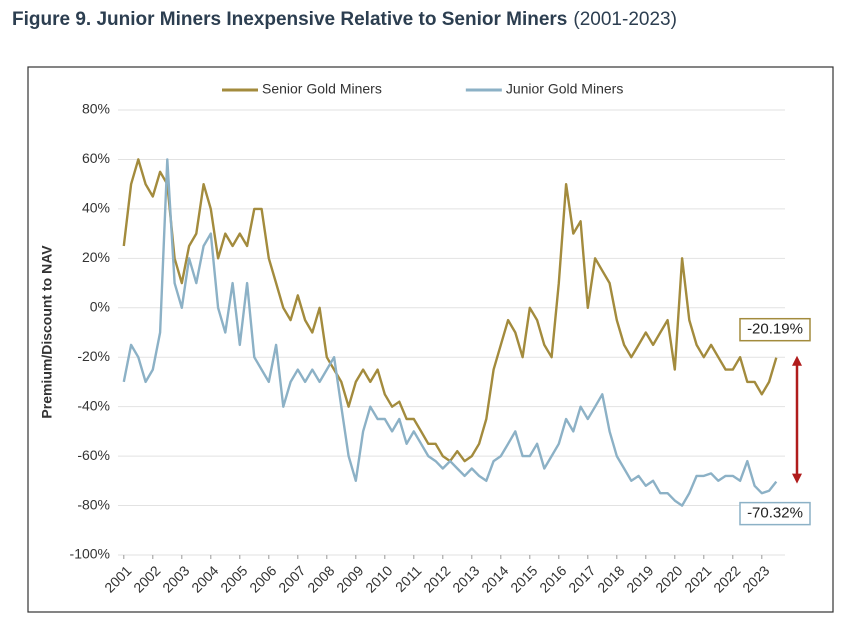 This screenshot has width=848, height=622. What do you see at coordinates (726, 578) in the screenshot?
I see `x-tick-label: 2022` at bounding box center [726, 578].